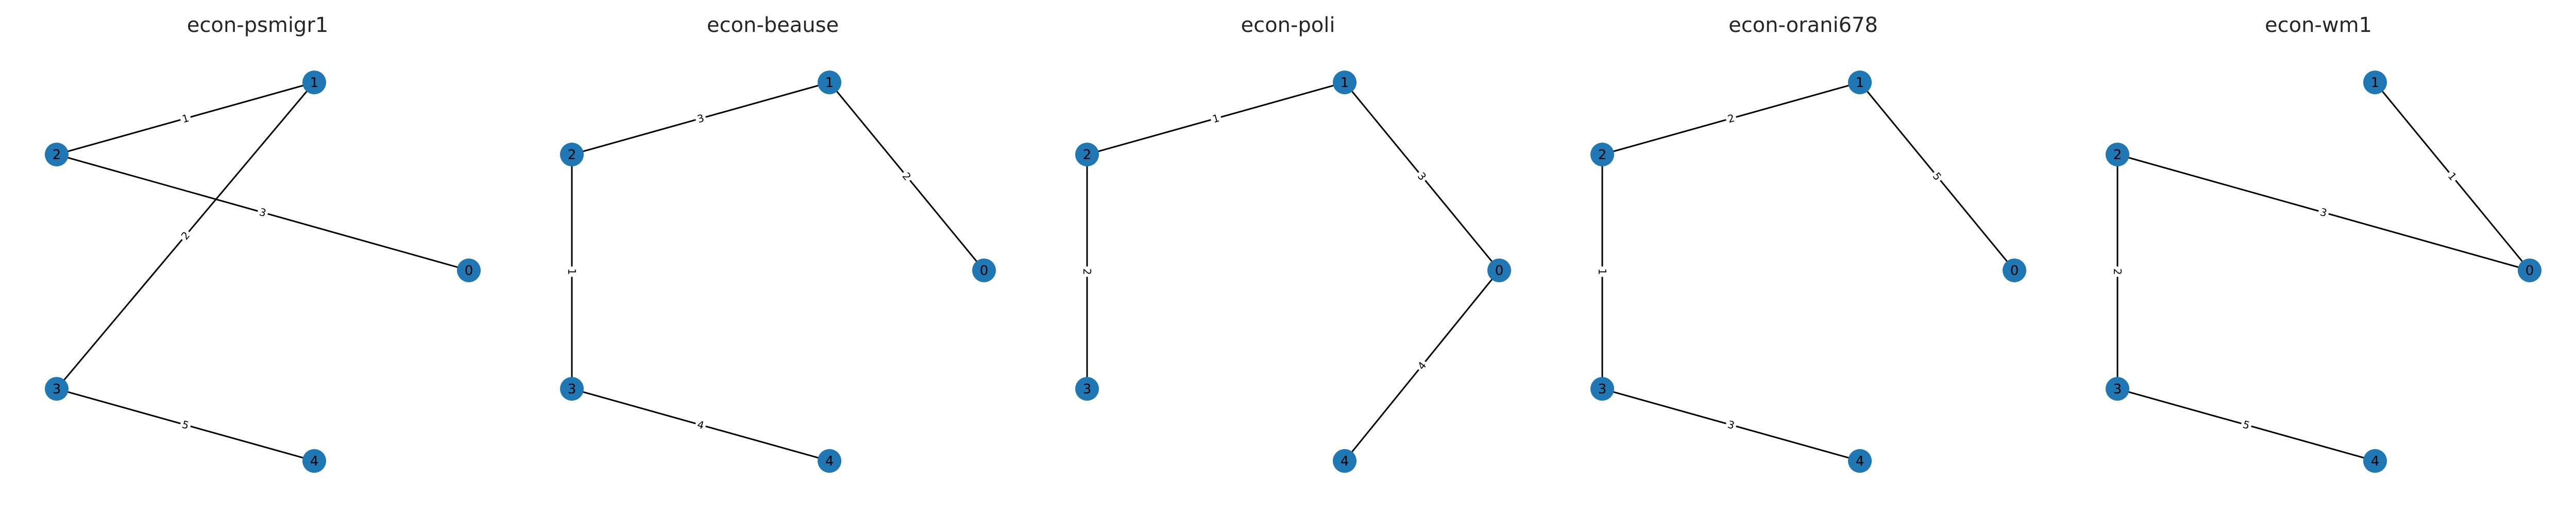 Image resolution: width=2576 pixels, height=515 pixels. What do you see at coordinates (772, 25) in the screenshot?
I see `graph-title: econ-beause` at bounding box center [772, 25].